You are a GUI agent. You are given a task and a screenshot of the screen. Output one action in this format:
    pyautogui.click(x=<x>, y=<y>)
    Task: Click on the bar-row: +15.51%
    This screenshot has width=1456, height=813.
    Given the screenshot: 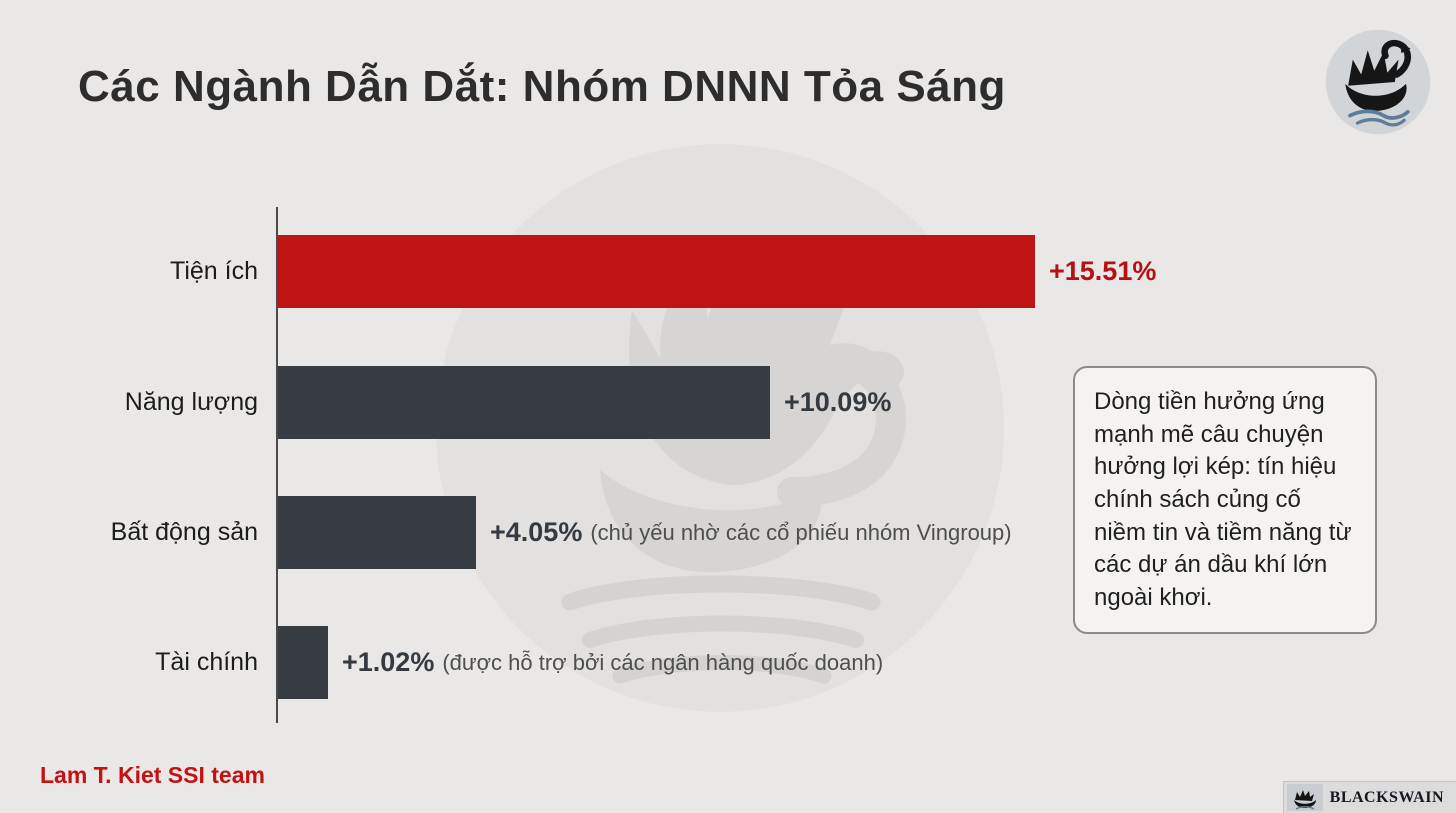 What is the action you would take?
    pyautogui.click(x=717, y=271)
    